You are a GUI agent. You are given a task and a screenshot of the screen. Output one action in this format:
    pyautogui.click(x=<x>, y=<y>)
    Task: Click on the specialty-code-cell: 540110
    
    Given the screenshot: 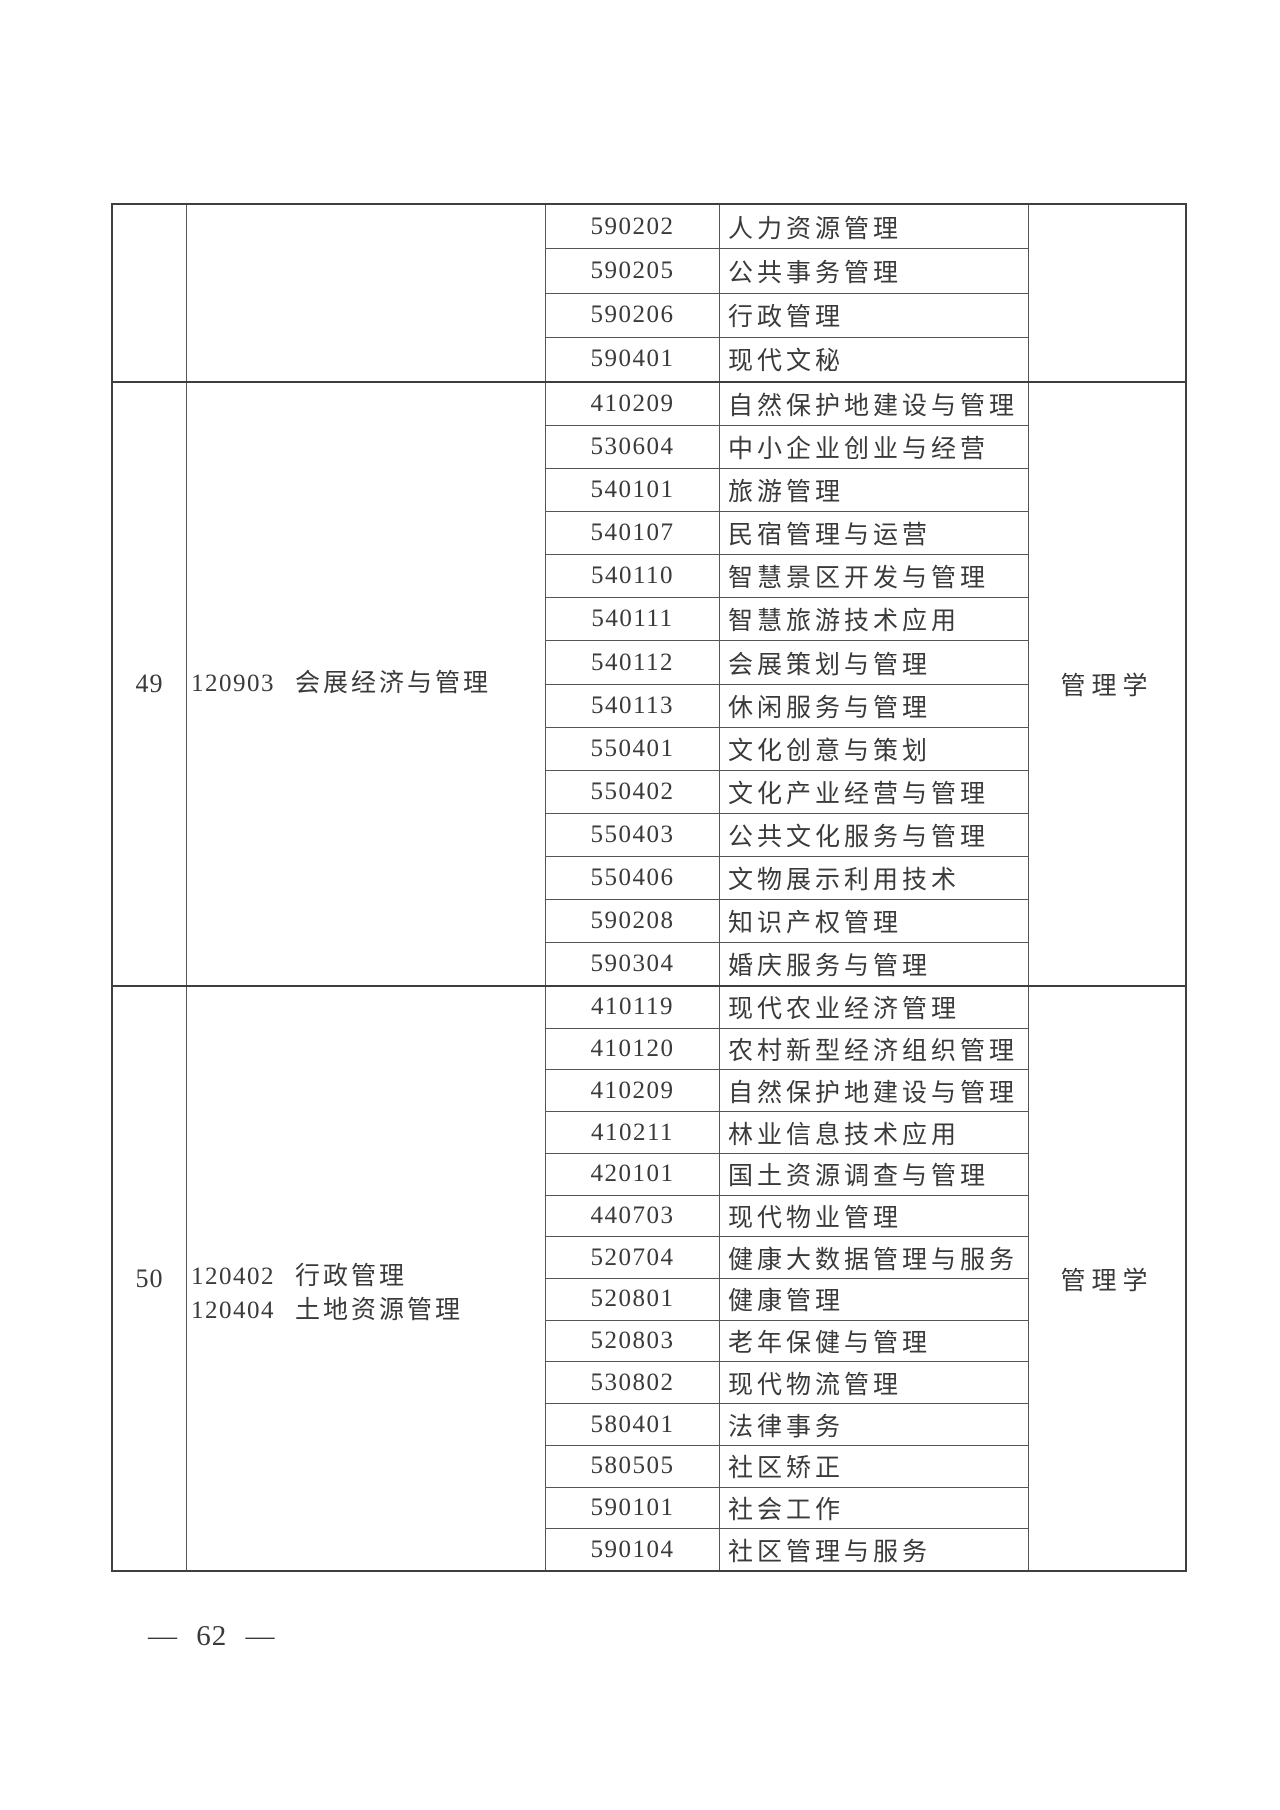 What is the action you would take?
    pyautogui.click(x=633, y=576)
    